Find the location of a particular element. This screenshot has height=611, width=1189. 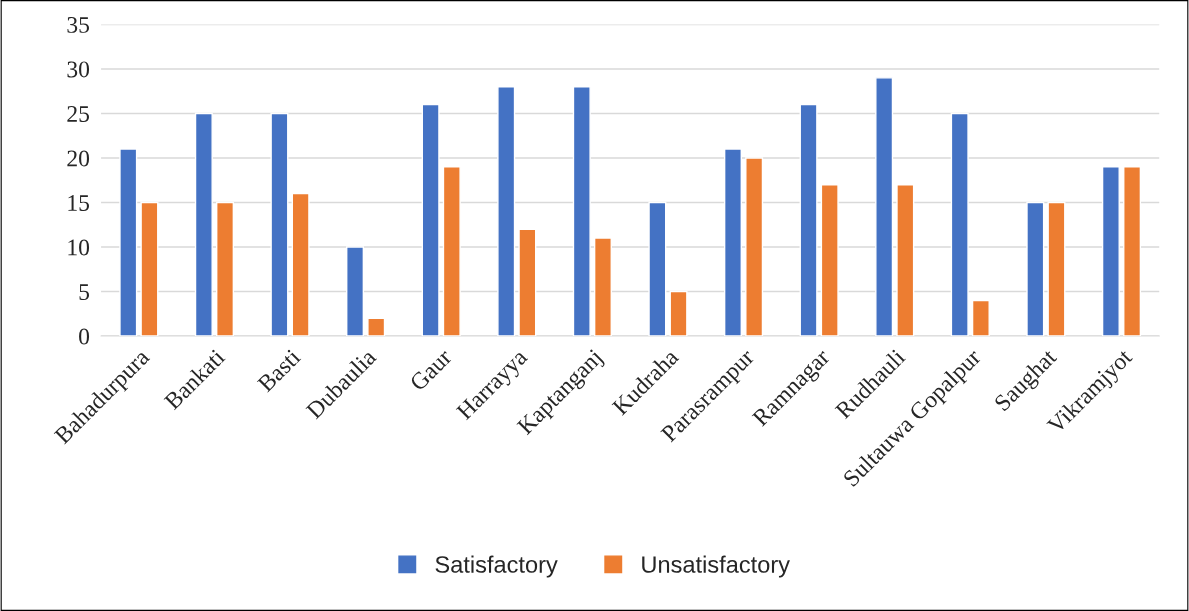

y-tick-label: 35 is located at coordinates (78, 25).